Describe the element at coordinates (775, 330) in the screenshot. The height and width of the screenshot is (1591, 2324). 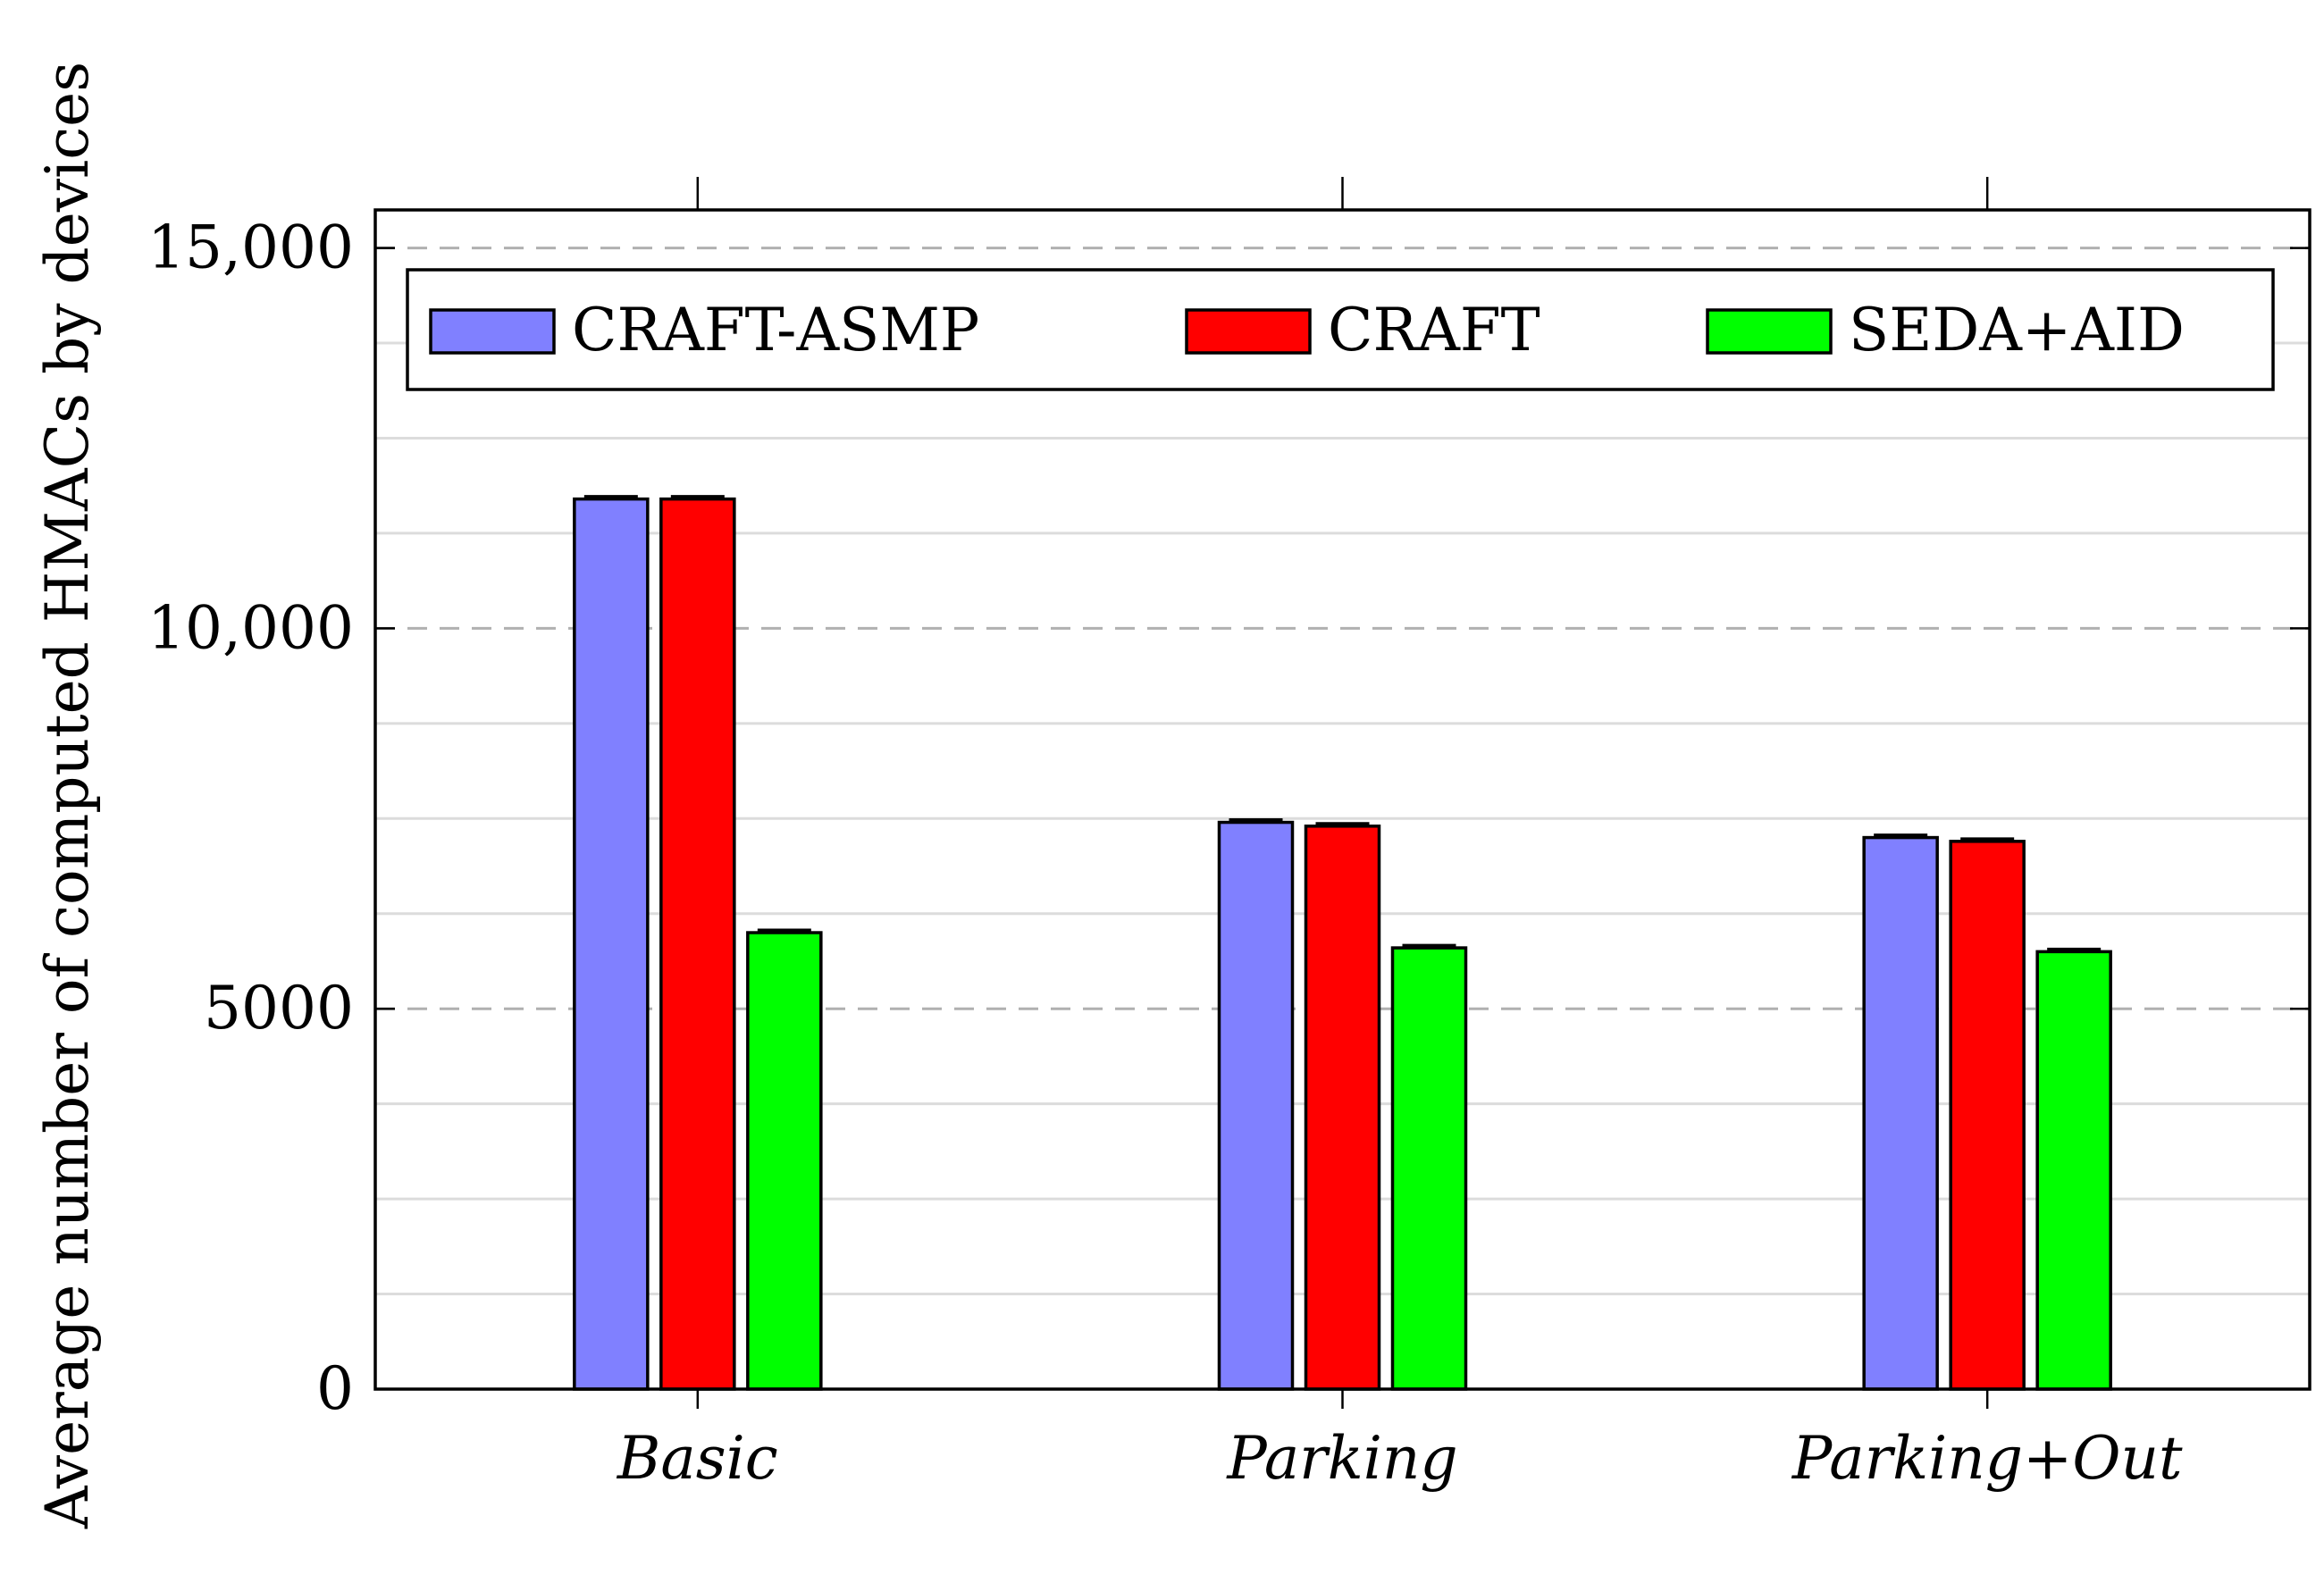
I see `legend-label: CRAFT-ASMP` at that location.